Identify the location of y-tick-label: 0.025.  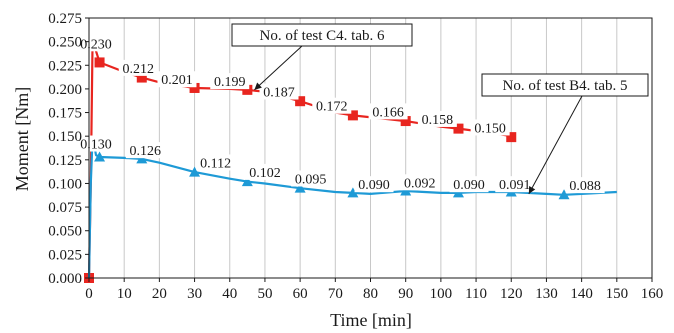
(65, 255).